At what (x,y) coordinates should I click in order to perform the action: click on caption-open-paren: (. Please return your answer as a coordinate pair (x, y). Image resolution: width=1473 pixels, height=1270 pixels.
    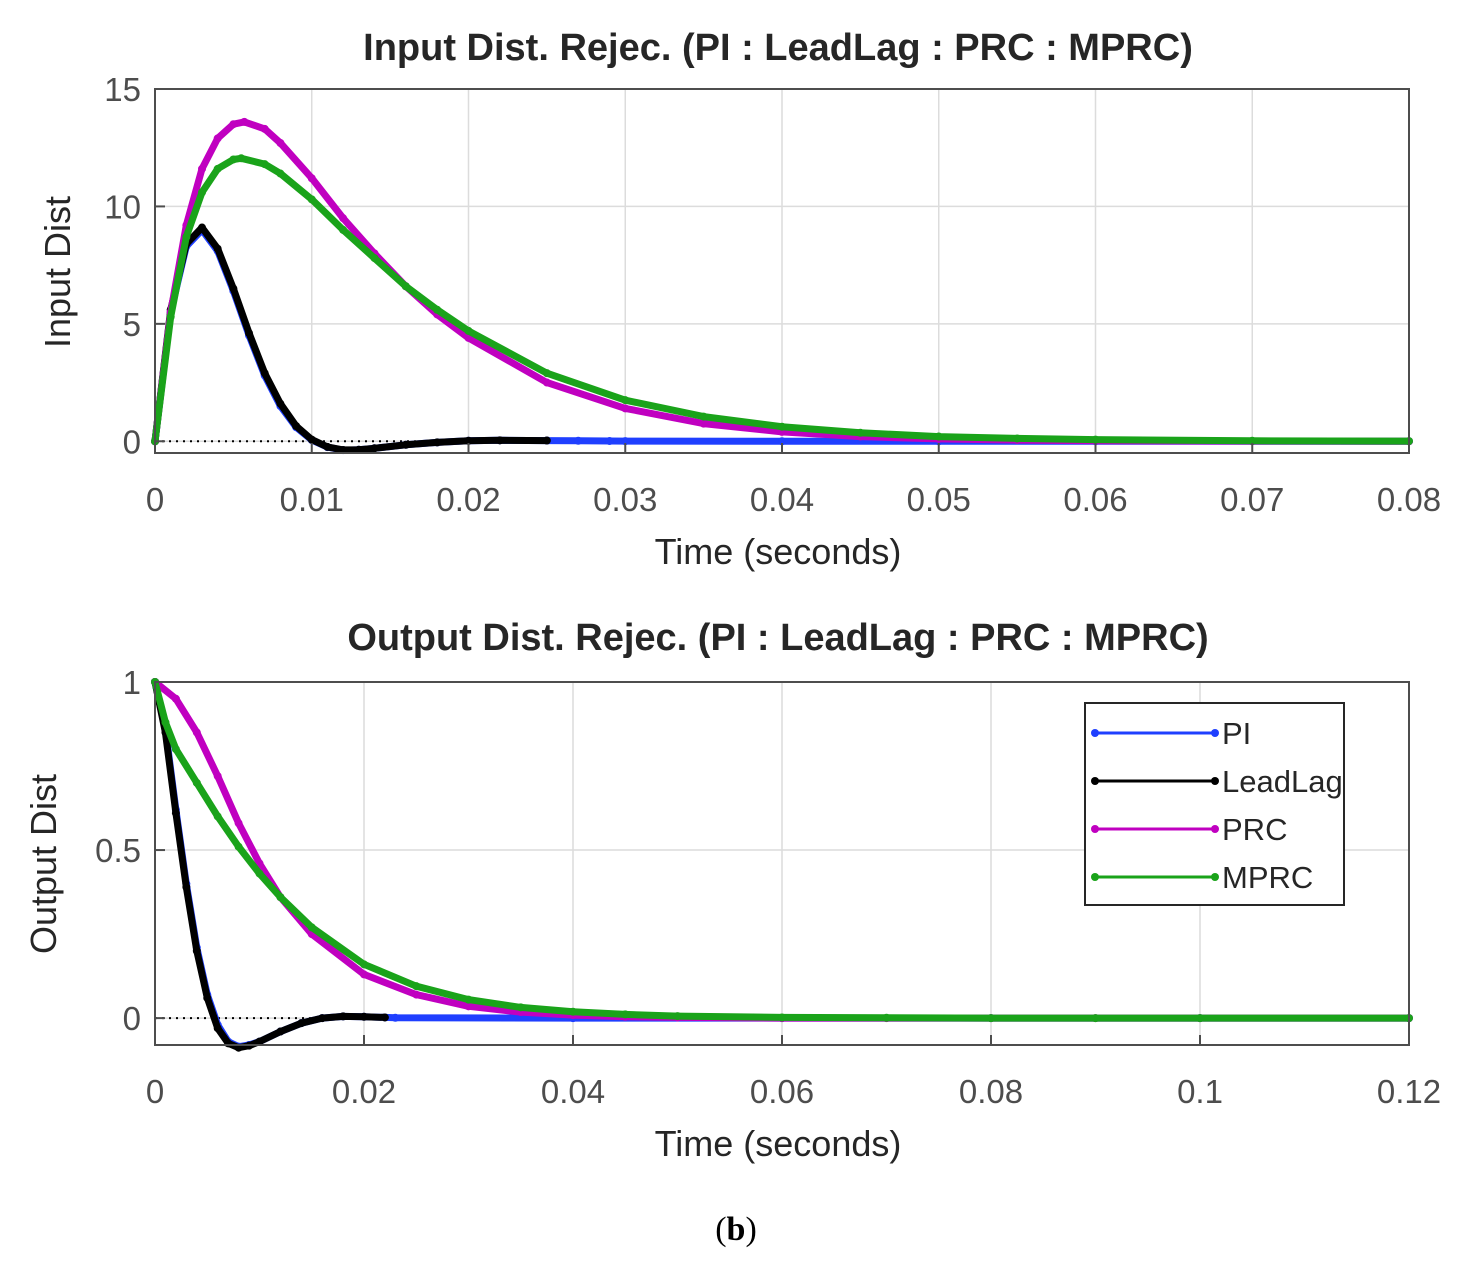
    Looking at the image, I should click on (720, 1229).